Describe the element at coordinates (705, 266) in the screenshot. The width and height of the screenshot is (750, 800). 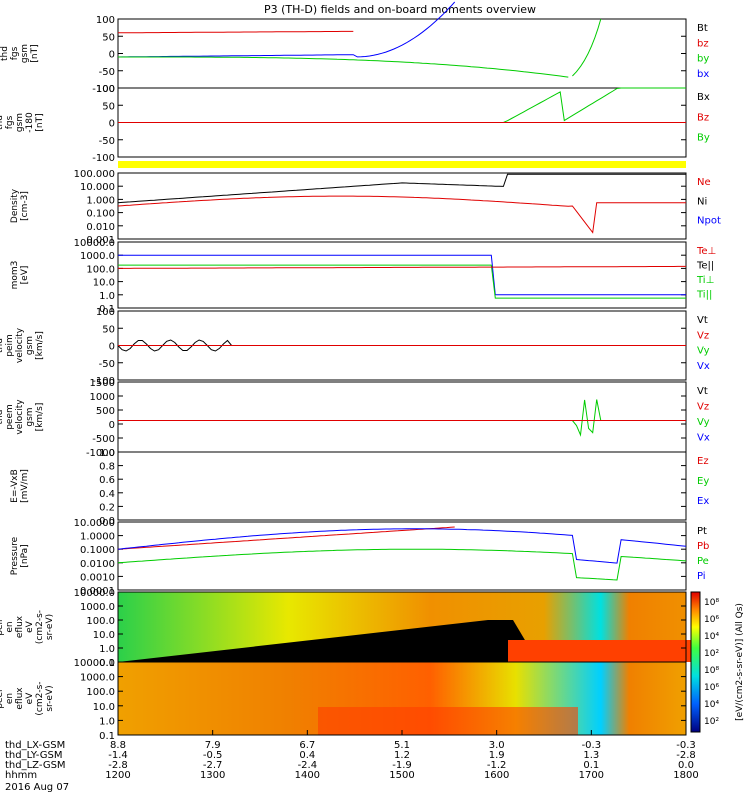
I see `legend-entry: Te||` at that location.